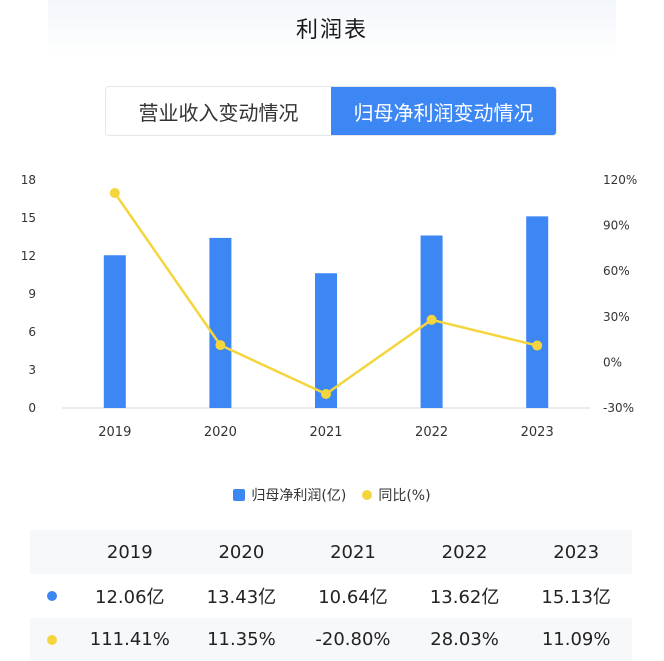  I want to click on y-left-tick-label: 9, so click(32, 294).